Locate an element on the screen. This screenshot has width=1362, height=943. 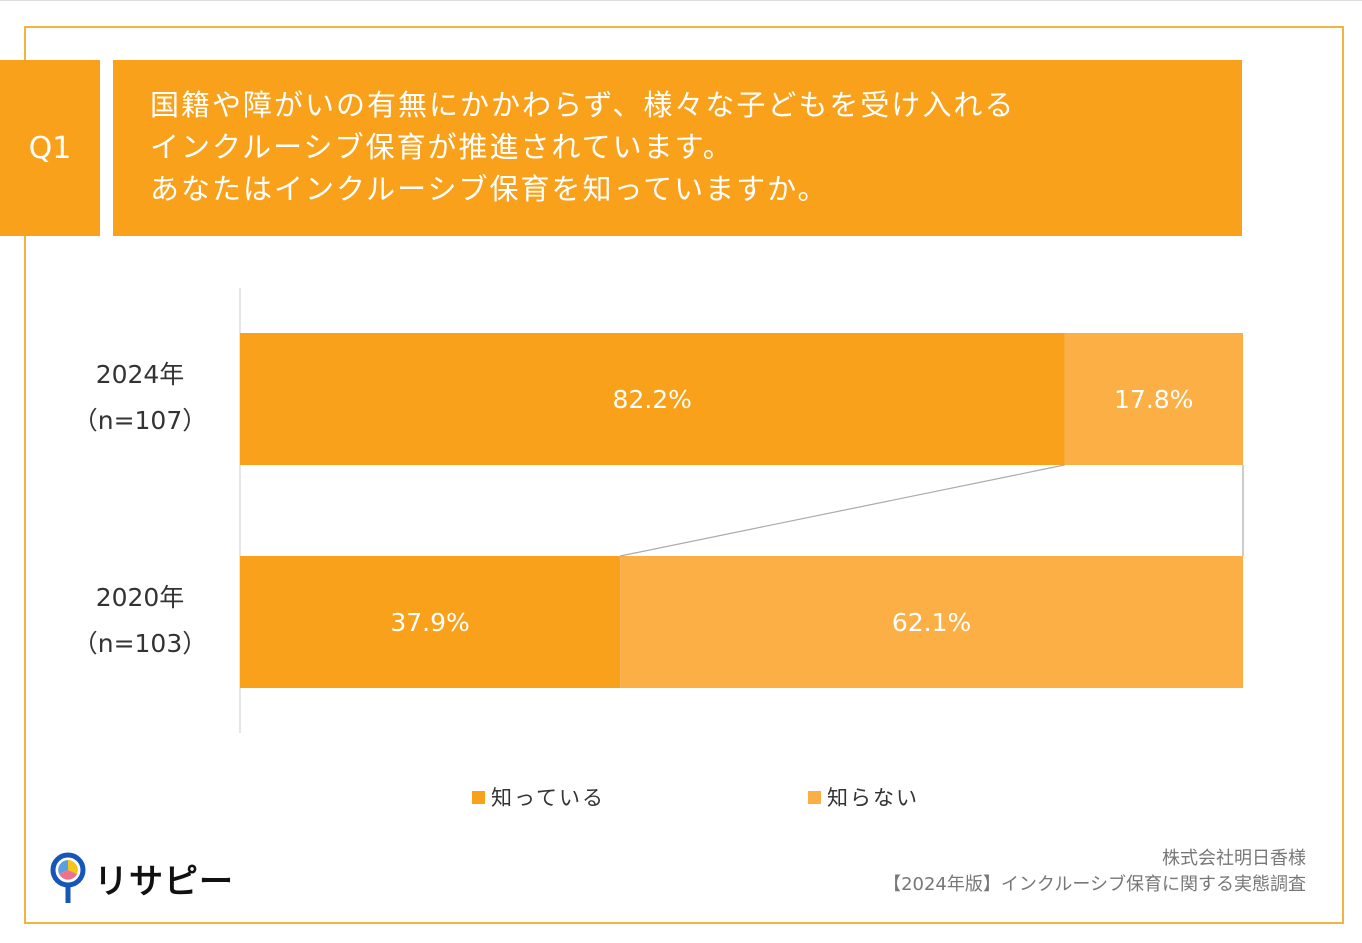
category-n: （n=103） is located at coordinates (140, 643).